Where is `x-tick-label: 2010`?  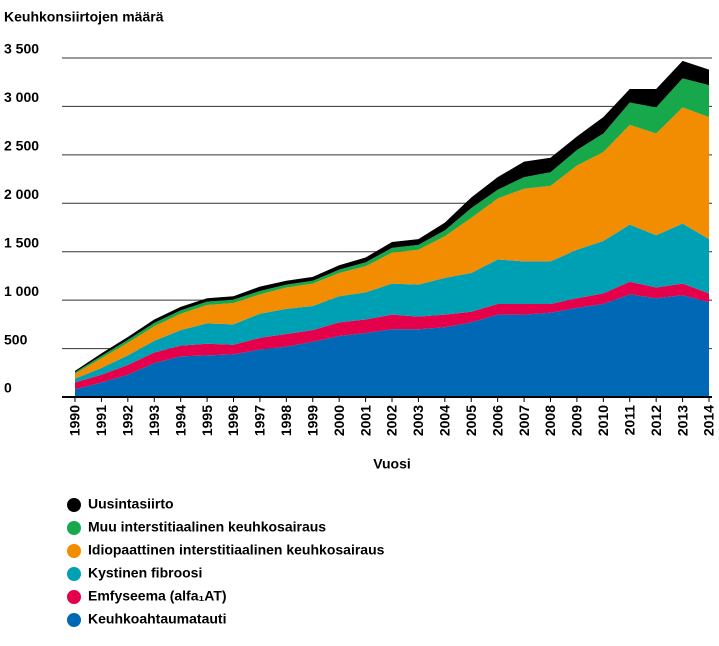
x-tick-label: 2010 is located at coordinates (603, 420).